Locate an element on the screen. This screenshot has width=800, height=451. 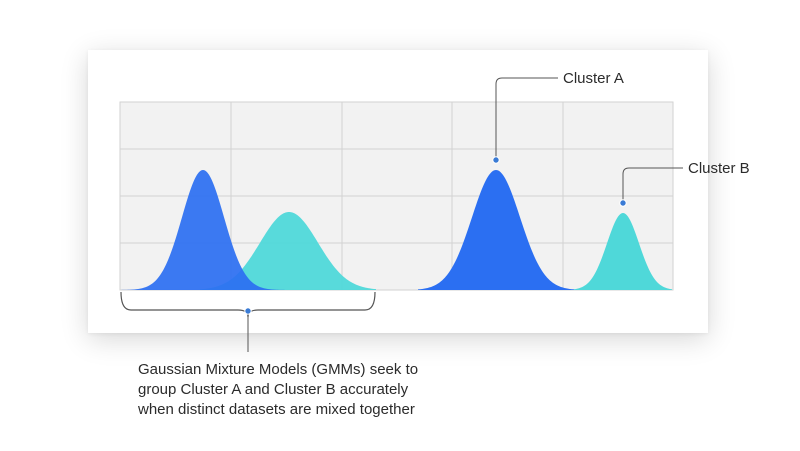
cluster-a-dot-marker-icon is located at coordinates (496, 160).